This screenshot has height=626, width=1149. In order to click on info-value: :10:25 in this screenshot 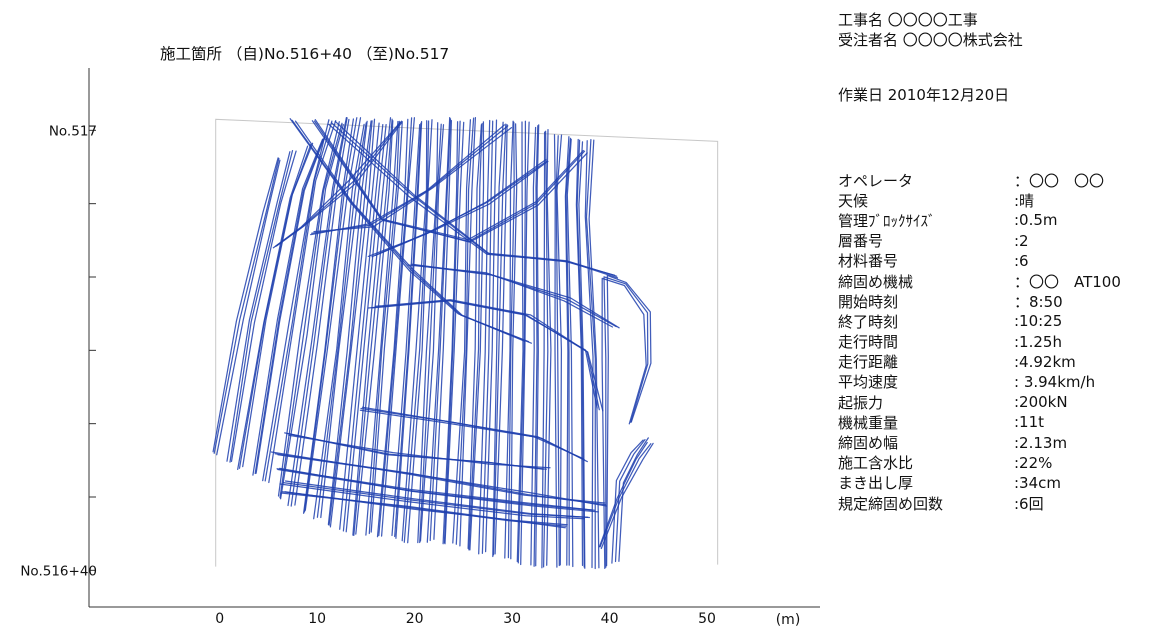, I will do `click(1038, 321)`.